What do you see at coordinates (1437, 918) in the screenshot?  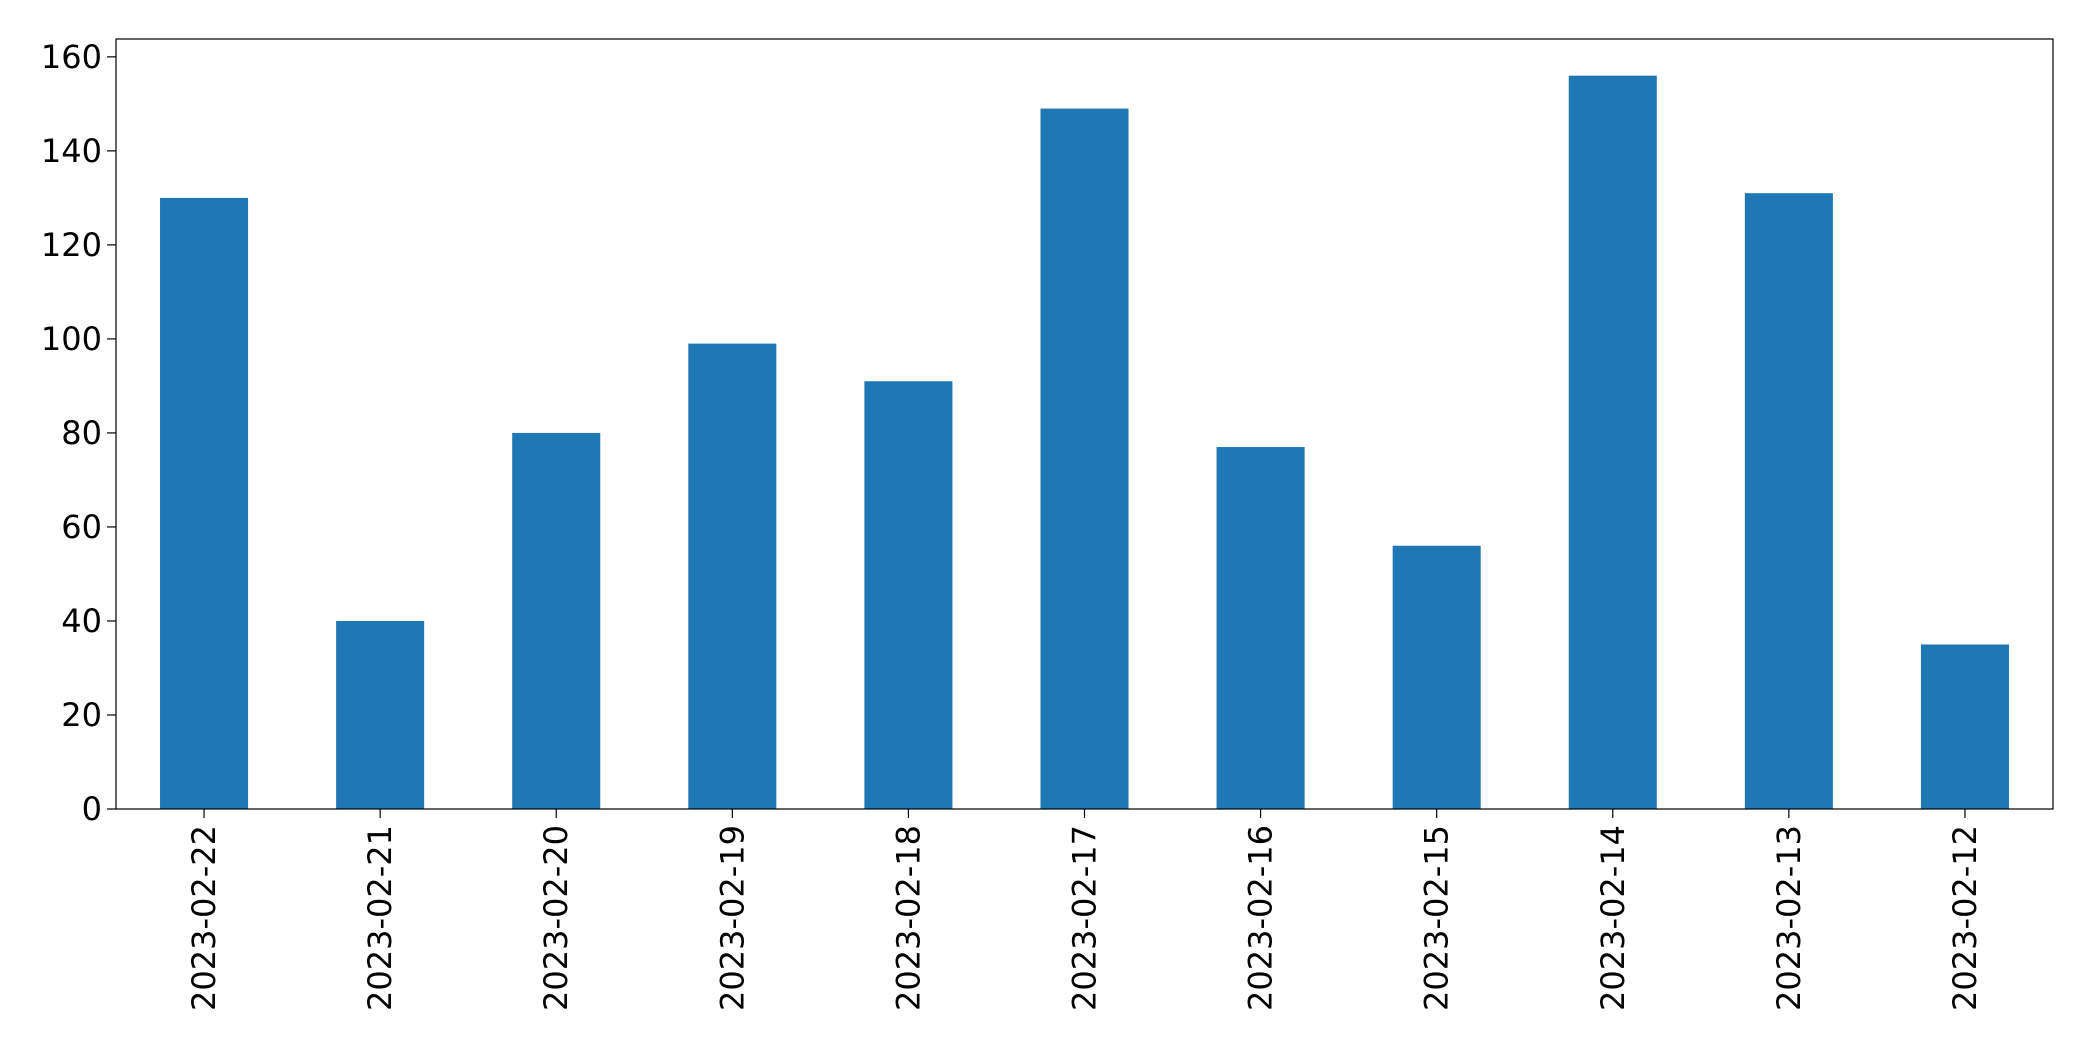 I see `x-tick-label: 2023-02-15` at bounding box center [1437, 918].